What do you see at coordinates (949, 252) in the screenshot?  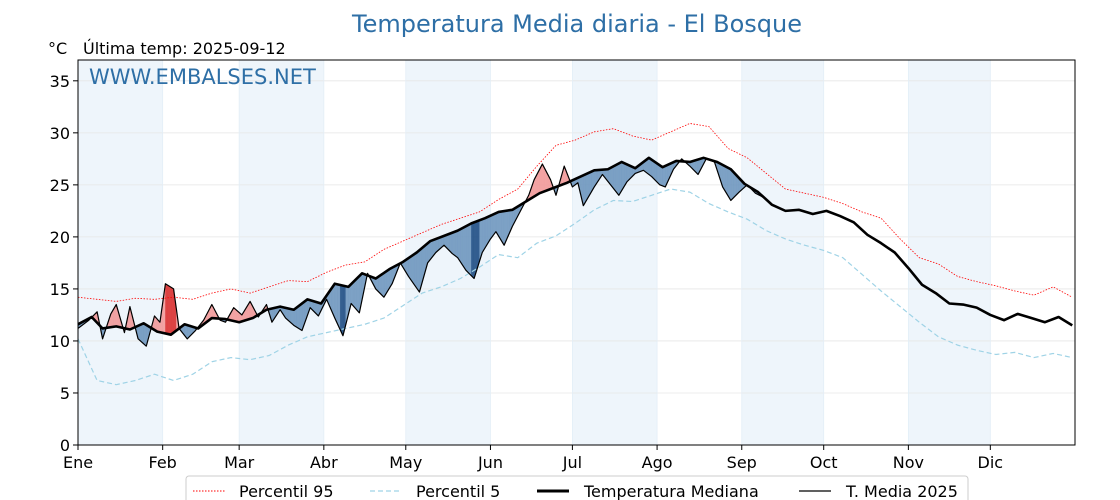 I see `month-band-Nov` at bounding box center [949, 252].